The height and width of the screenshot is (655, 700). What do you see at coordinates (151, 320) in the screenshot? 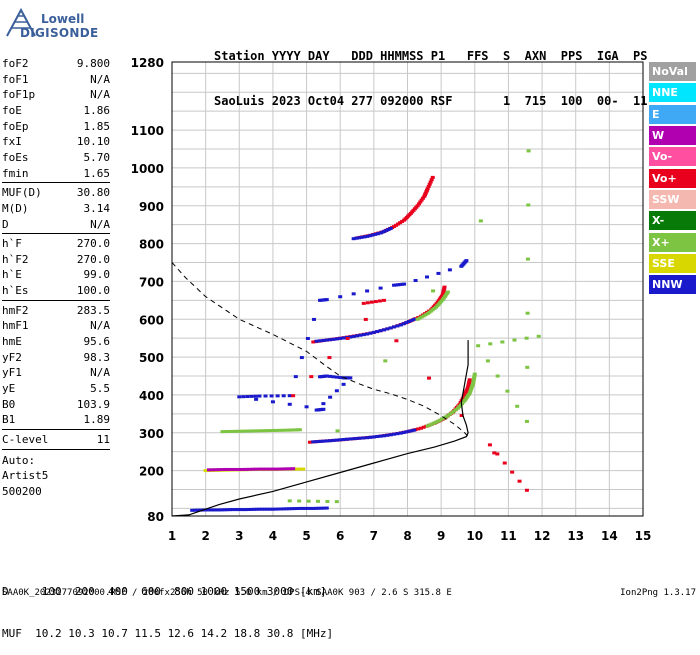
I see `y-tick-label: 600` at bounding box center [151, 320].